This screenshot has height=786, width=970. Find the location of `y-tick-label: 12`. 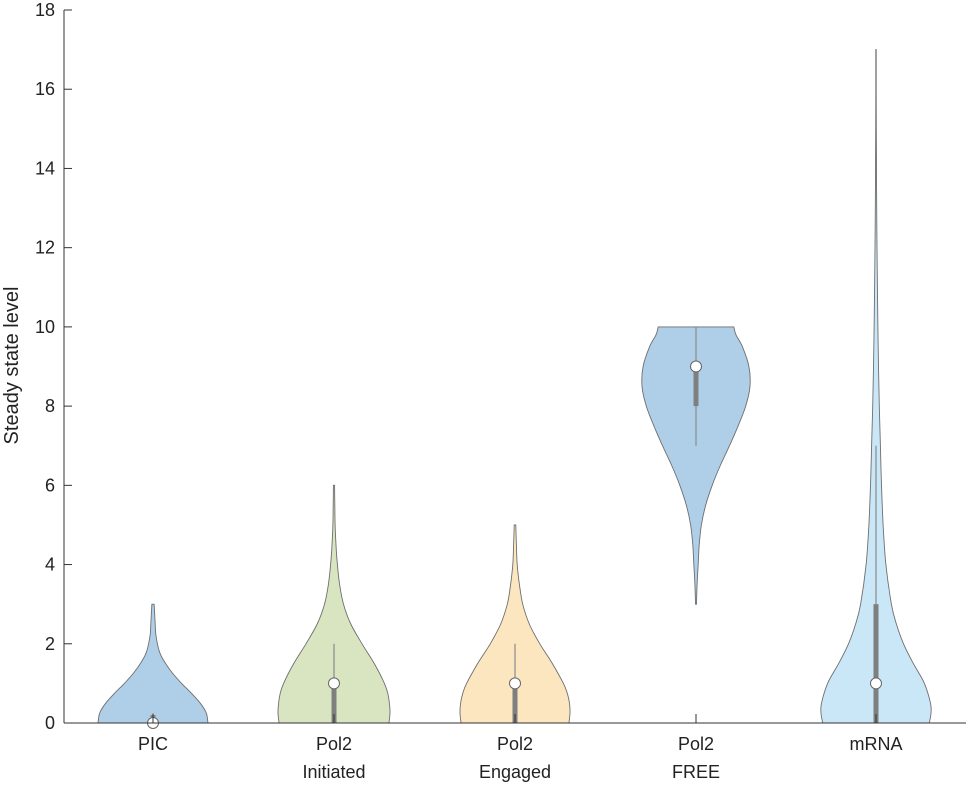

y-tick-label: 12 is located at coordinates (45, 248).